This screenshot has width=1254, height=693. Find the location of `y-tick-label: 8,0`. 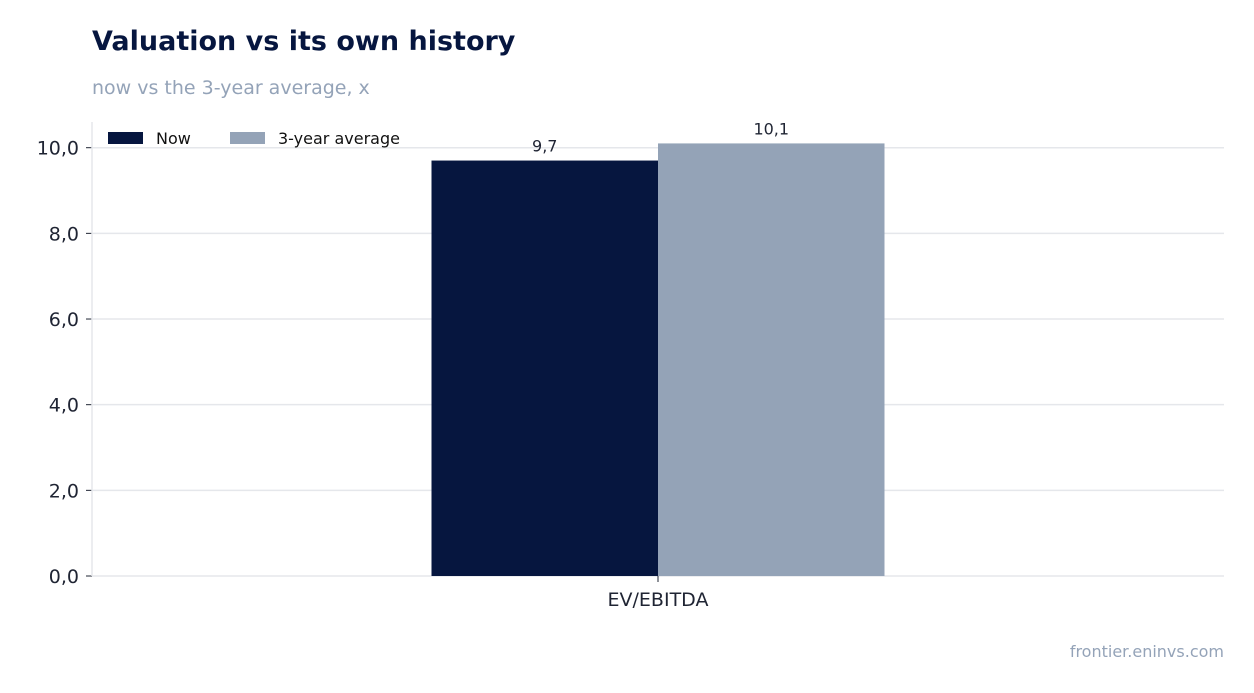

y-tick-label: 8,0 is located at coordinates (64, 234).